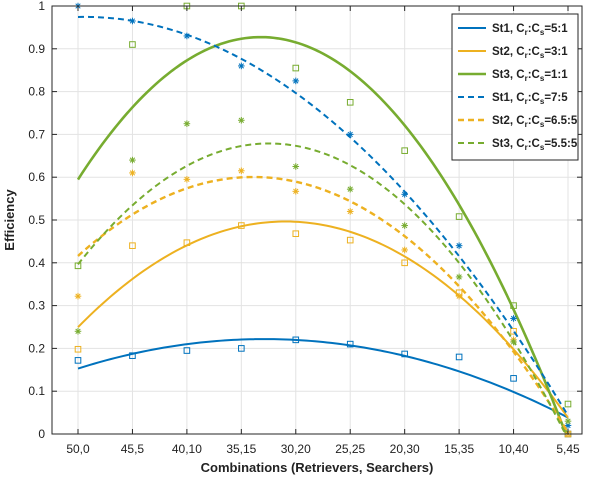 The height and width of the screenshot is (485, 598). I want to click on y-tick-label: 0.8, so click(36, 92).